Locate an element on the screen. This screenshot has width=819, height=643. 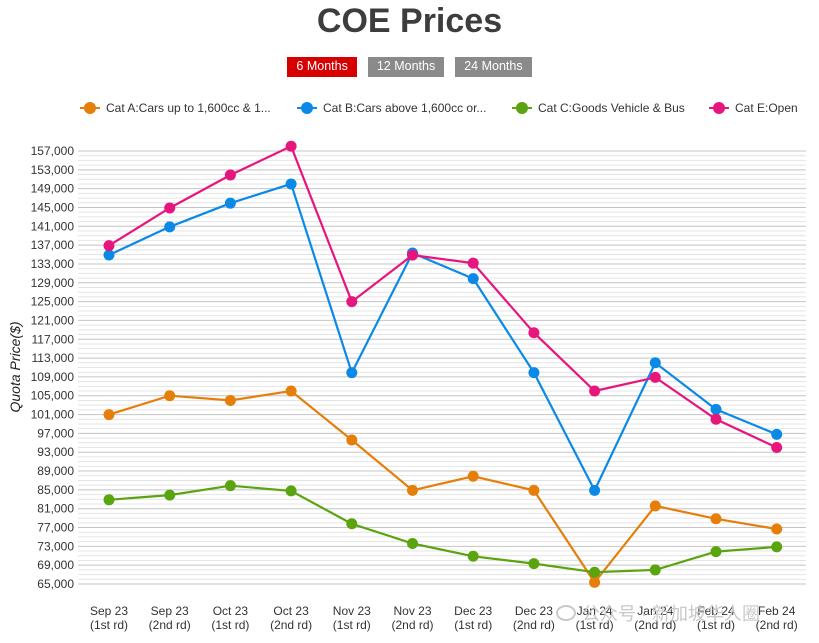
y-axis-label: Quota Price($) is located at coordinates (15, 366).